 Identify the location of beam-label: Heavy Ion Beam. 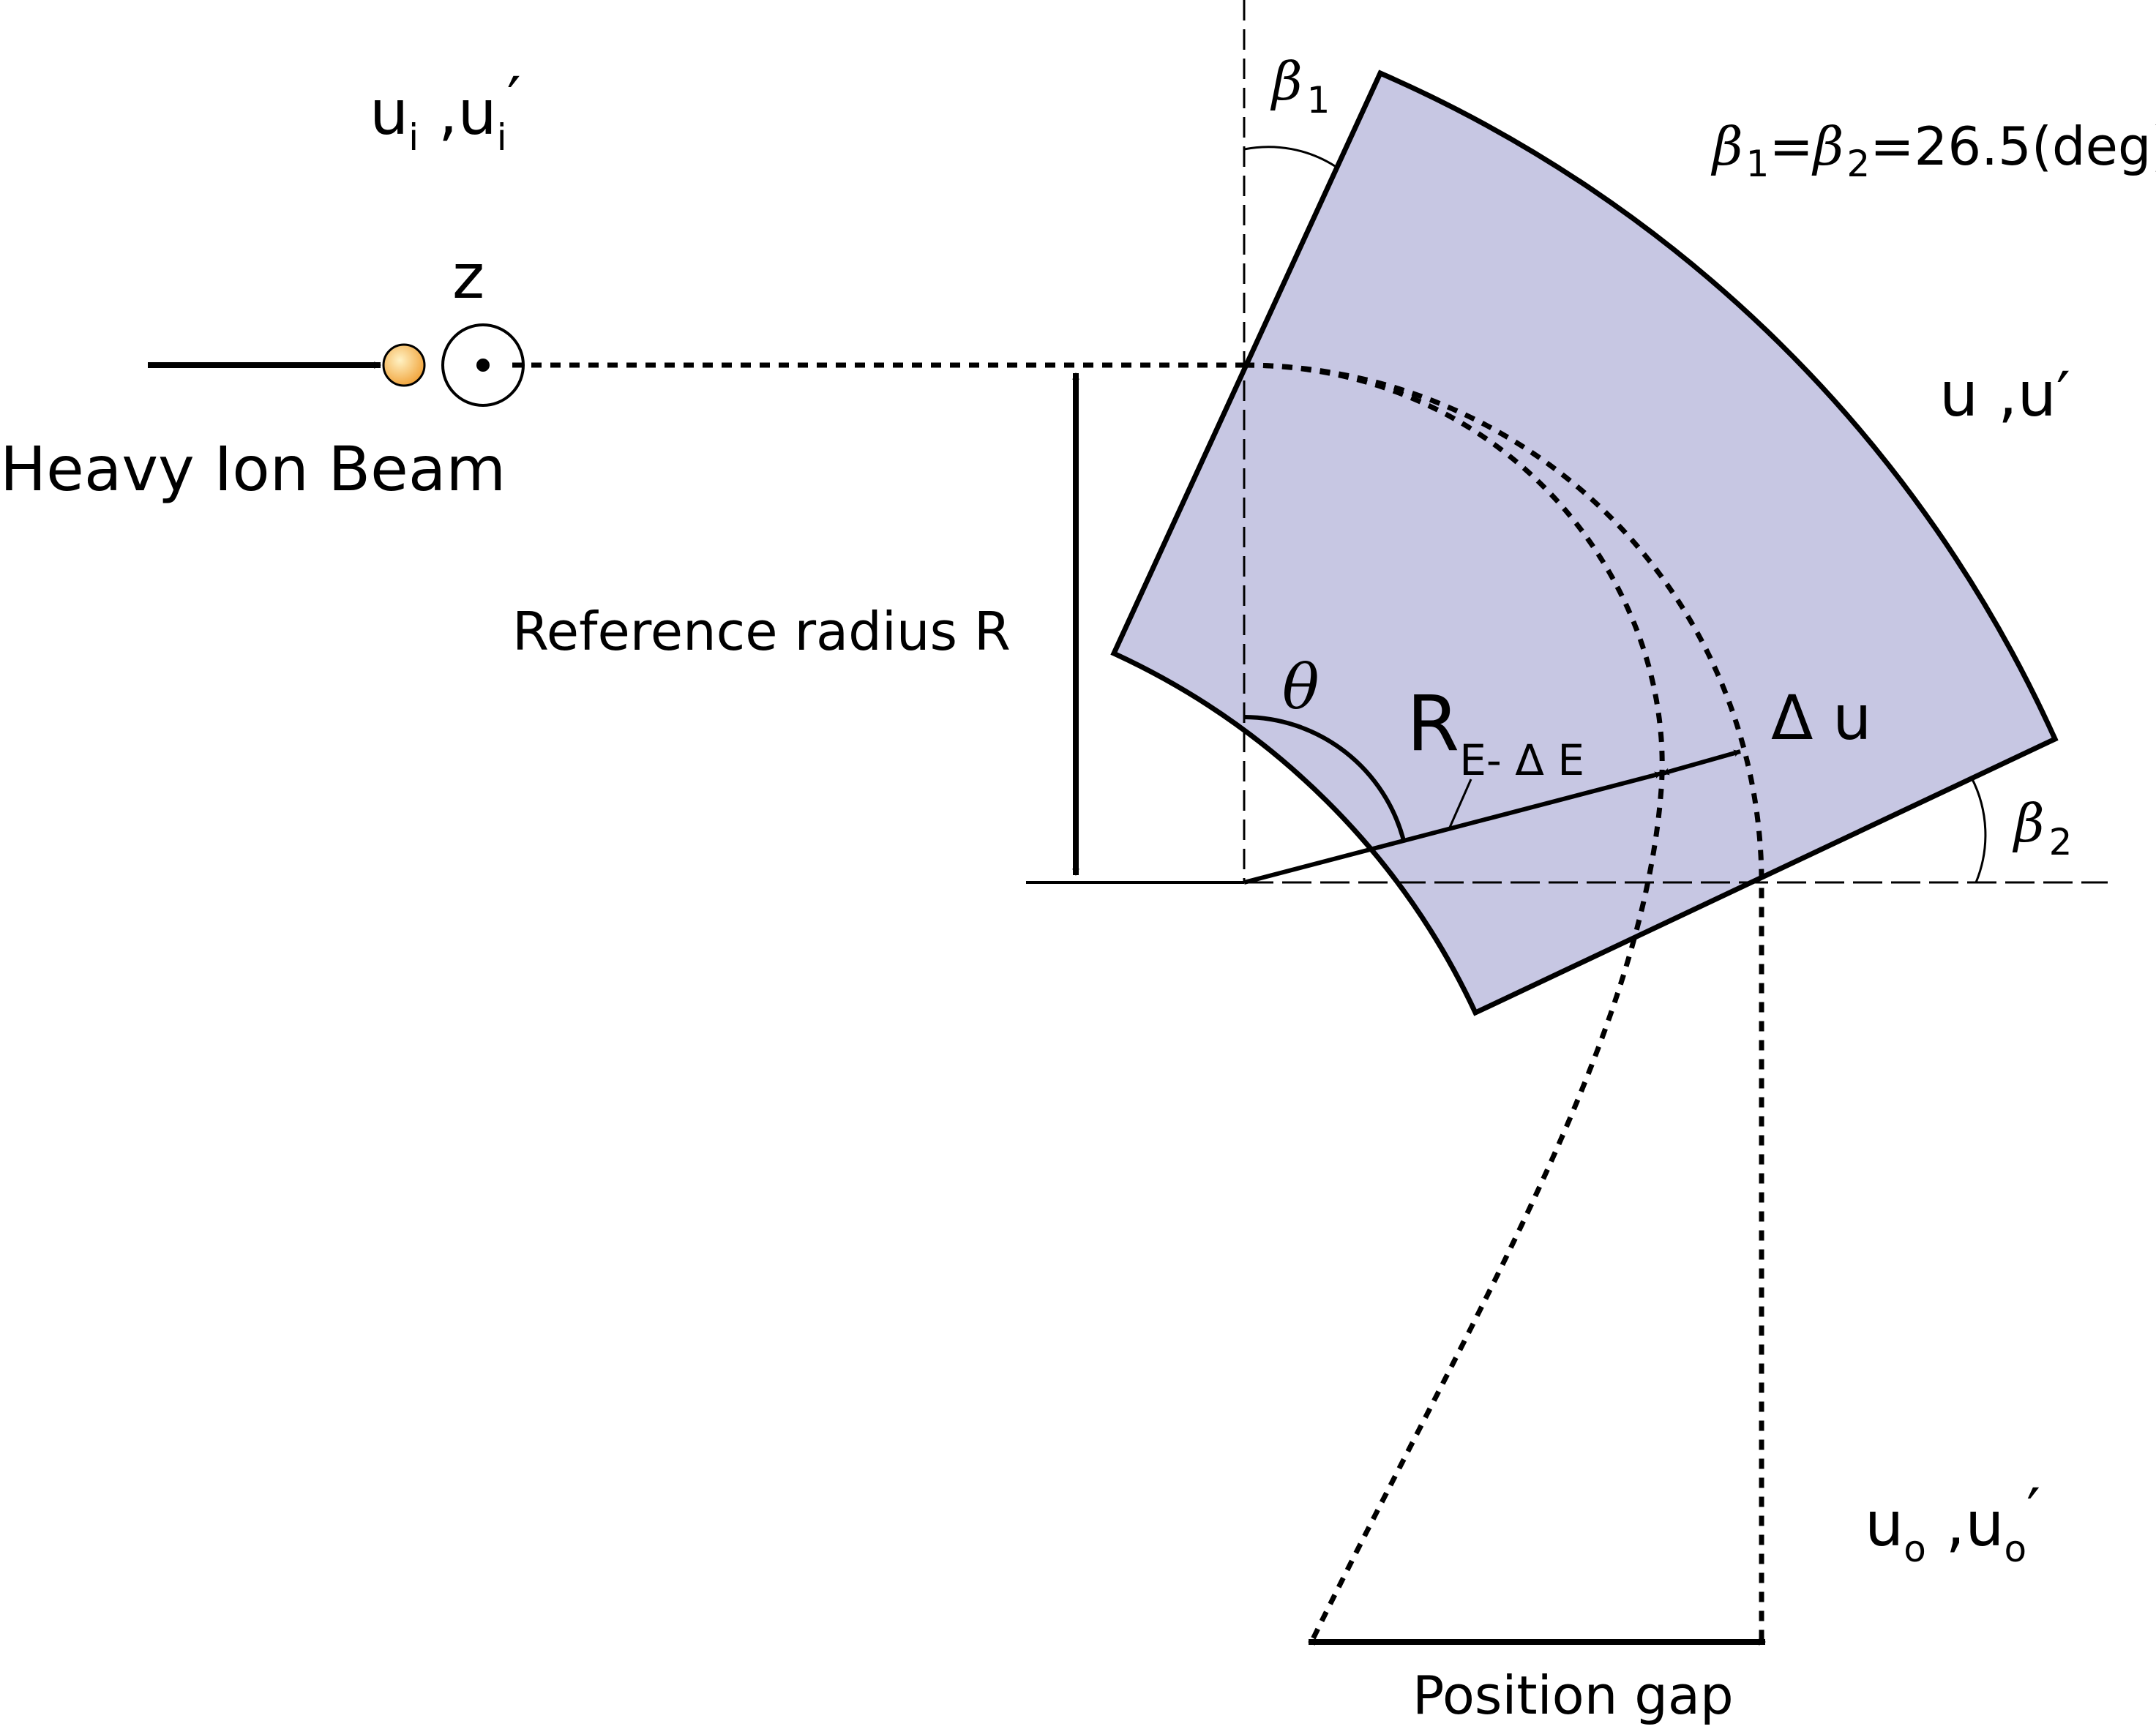
(253, 469).